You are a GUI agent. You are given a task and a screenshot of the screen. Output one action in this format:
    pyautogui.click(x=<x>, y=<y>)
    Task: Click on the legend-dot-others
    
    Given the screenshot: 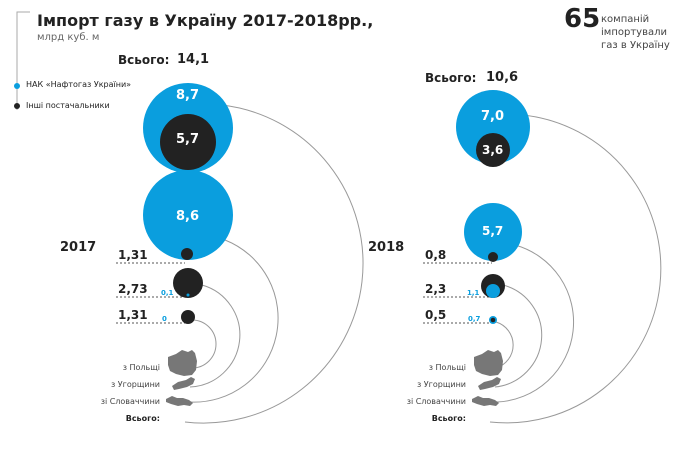 What is the action you would take?
    pyautogui.click(x=17, y=106)
    